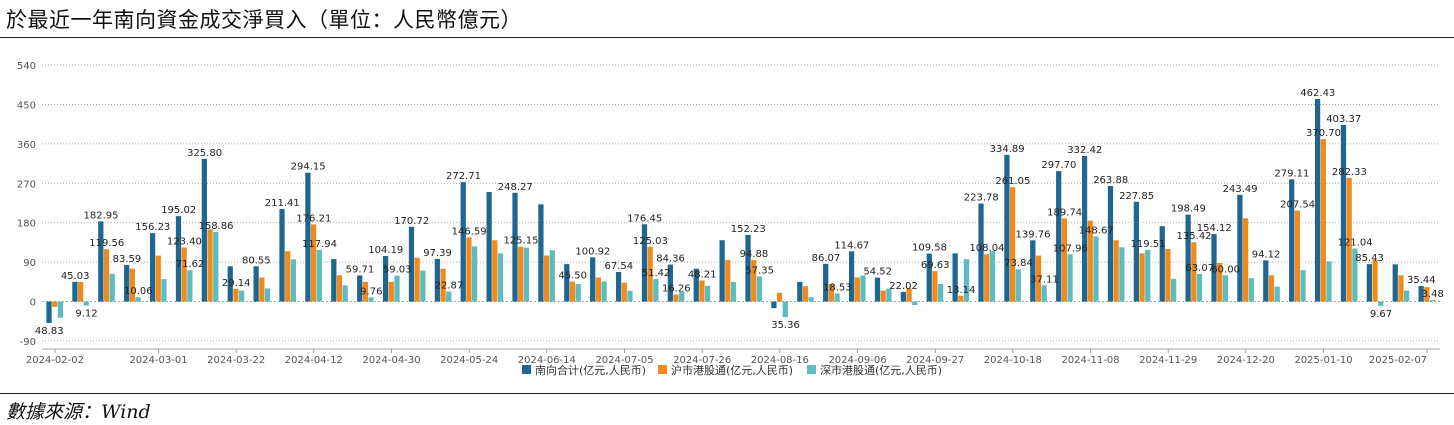 This screenshot has width=1454, height=425. Describe the element at coordinates (650, 241) in the screenshot. I see `data-label: 125.03` at that location.